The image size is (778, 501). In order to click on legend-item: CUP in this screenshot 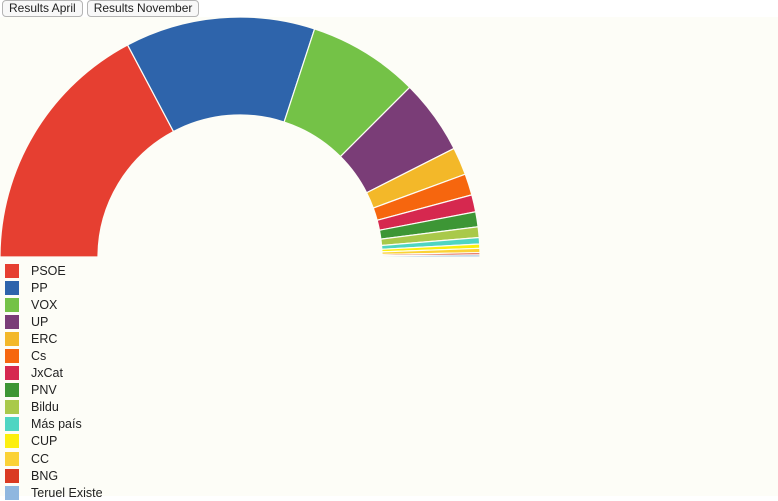, I will do `click(54, 441)`.